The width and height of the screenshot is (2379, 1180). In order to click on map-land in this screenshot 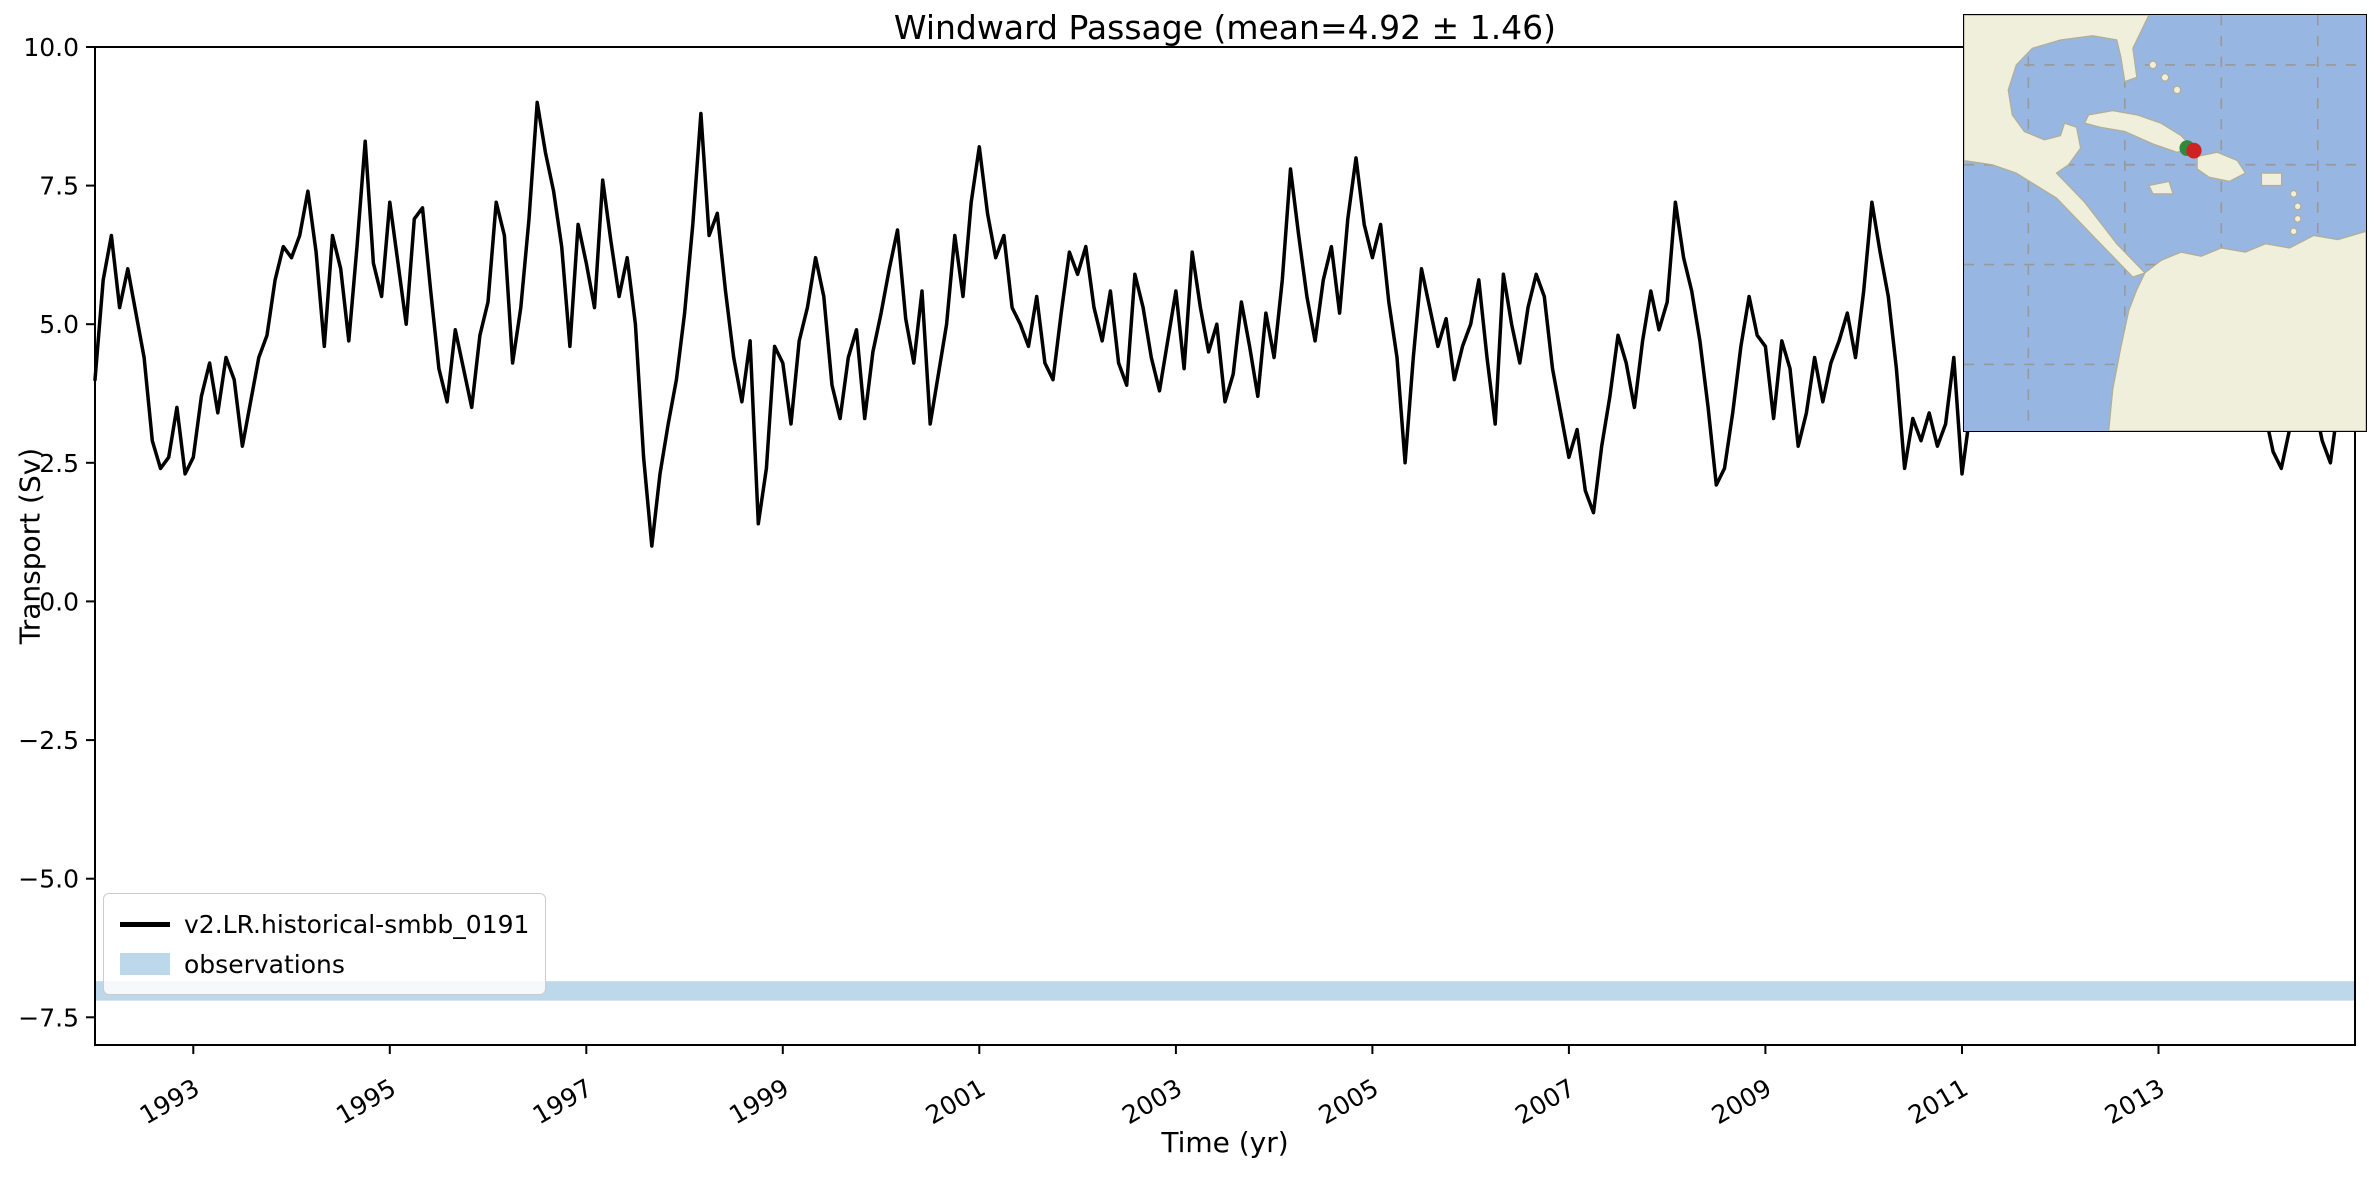, I will do `click(2165, 223)`.